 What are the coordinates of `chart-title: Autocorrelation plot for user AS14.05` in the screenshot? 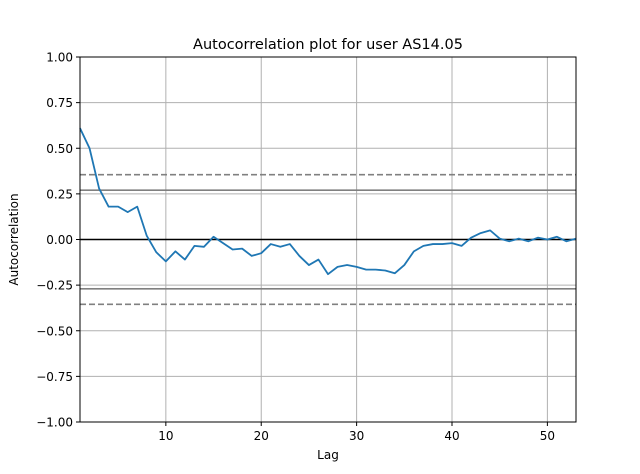 It's located at (328, 45).